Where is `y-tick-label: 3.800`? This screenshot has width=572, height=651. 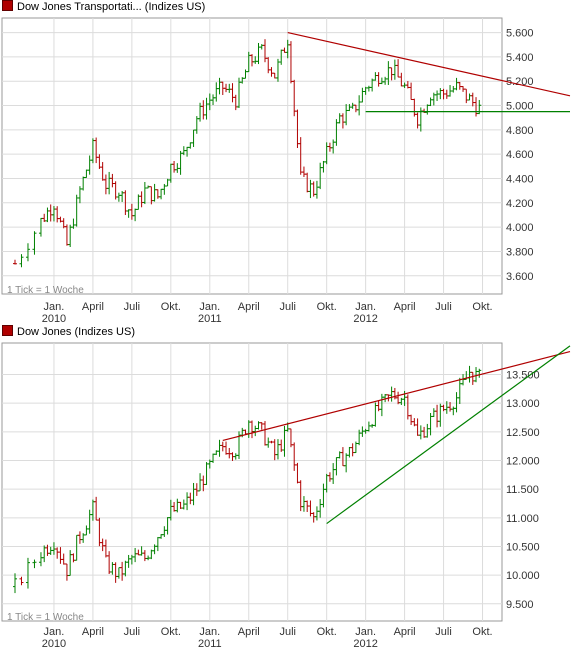
y-tick-label: 3.800 is located at coordinates (520, 252).